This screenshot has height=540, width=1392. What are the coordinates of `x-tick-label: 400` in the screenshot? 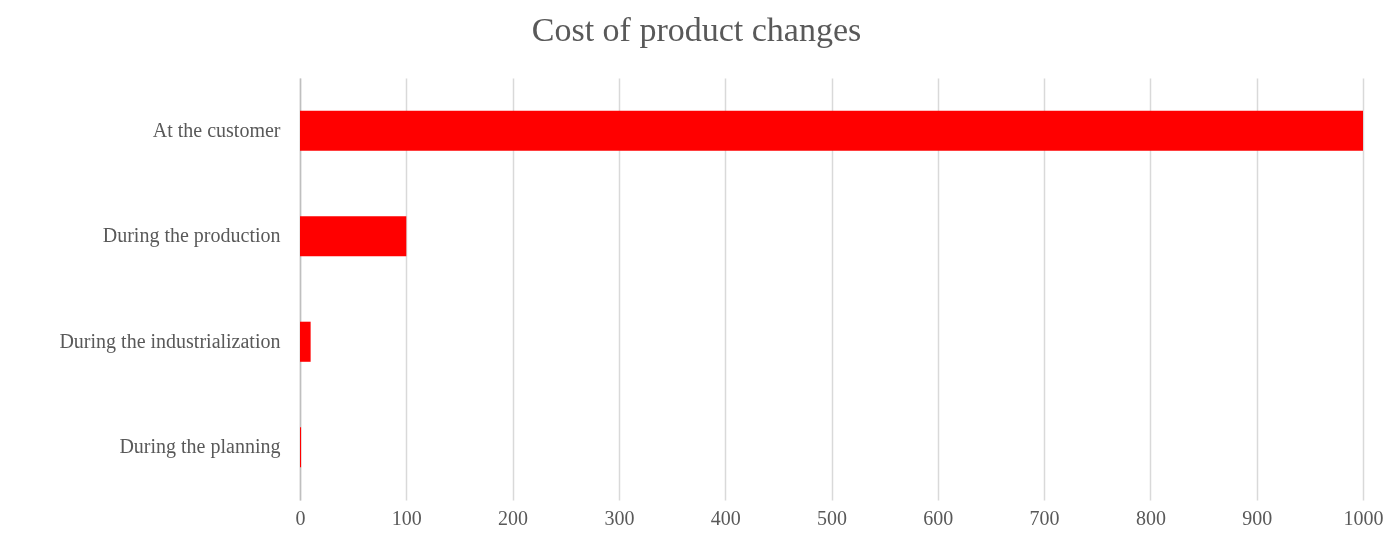 It's located at (725, 517).